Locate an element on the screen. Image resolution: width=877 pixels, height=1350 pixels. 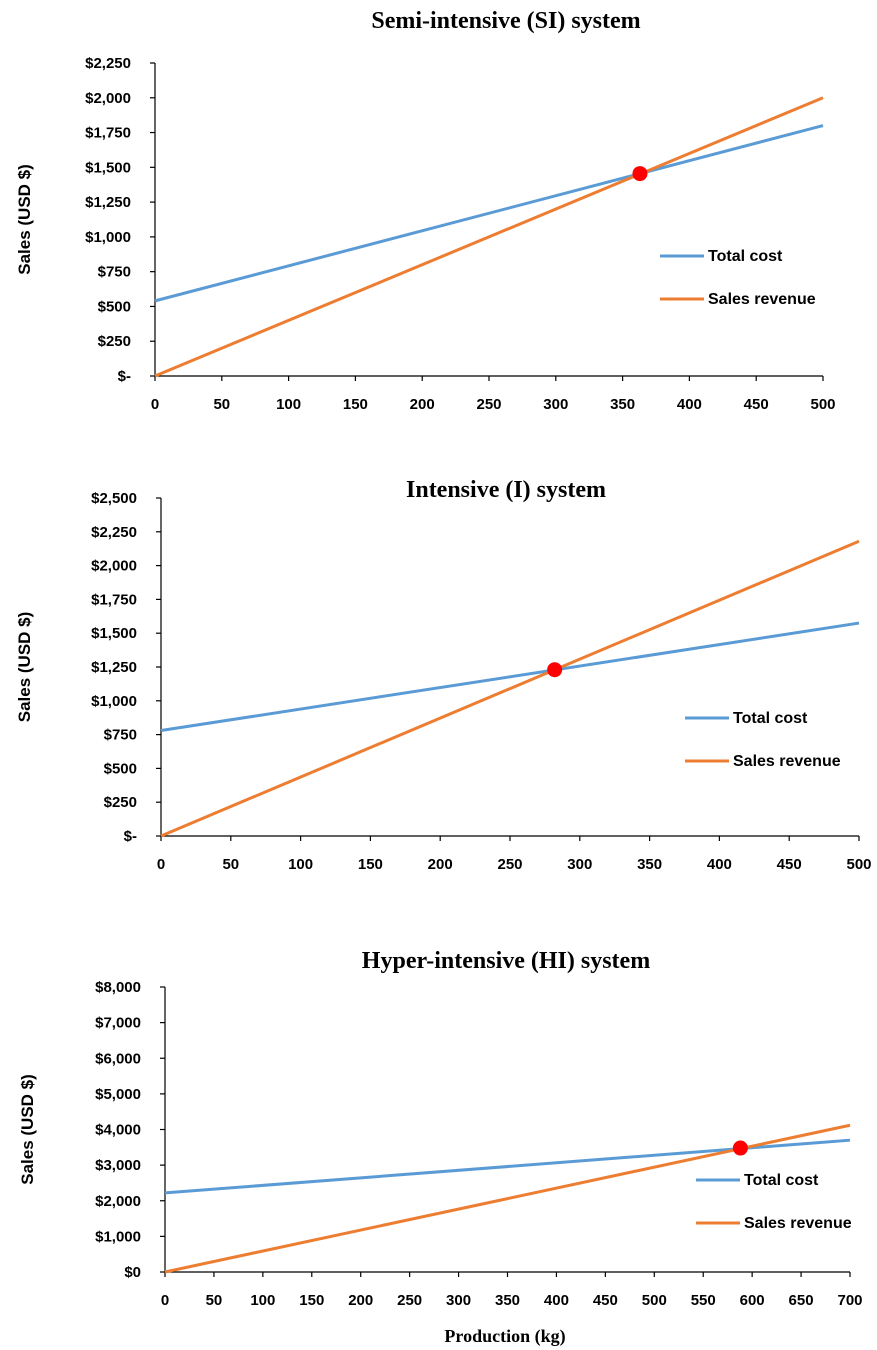
y-tick-label: $3,000 is located at coordinates (118, 1165).